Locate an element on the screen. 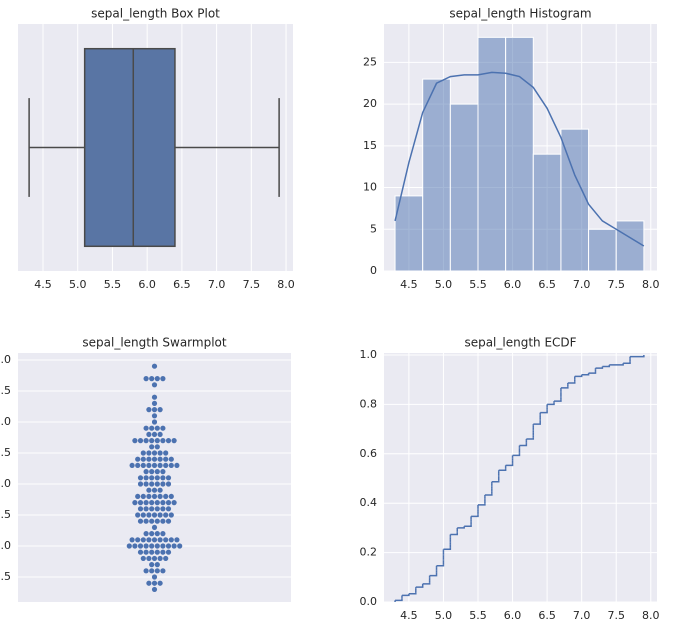 The width and height of the screenshot is (683, 638). y-tick-label: 25 is located at coordinates (370, 61).